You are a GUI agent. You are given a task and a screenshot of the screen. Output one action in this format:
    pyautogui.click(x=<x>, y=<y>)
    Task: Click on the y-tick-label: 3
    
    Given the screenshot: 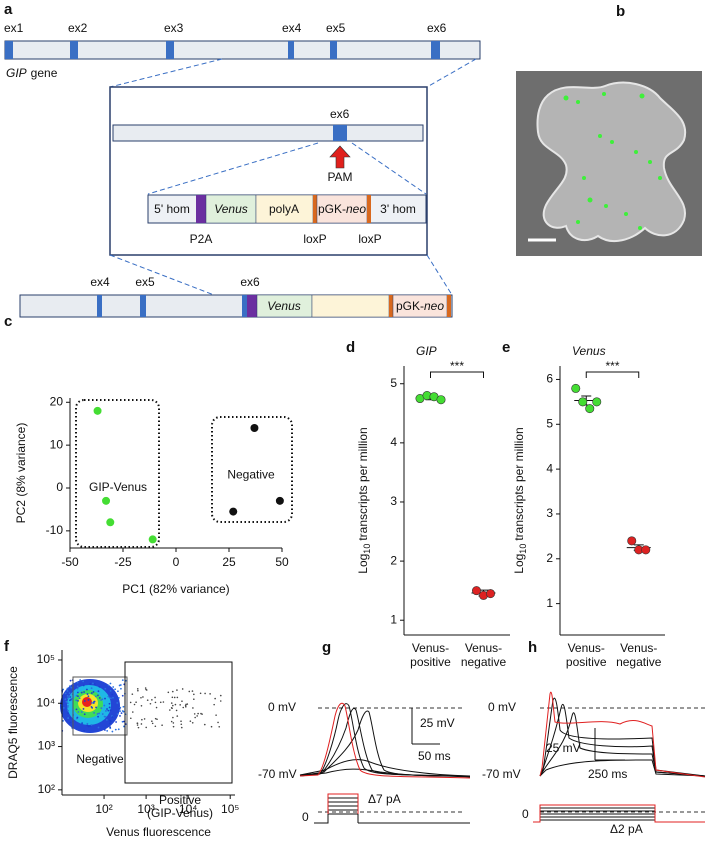 What is the action you would take?
    pyautogui.click(x=549, y=513)
    